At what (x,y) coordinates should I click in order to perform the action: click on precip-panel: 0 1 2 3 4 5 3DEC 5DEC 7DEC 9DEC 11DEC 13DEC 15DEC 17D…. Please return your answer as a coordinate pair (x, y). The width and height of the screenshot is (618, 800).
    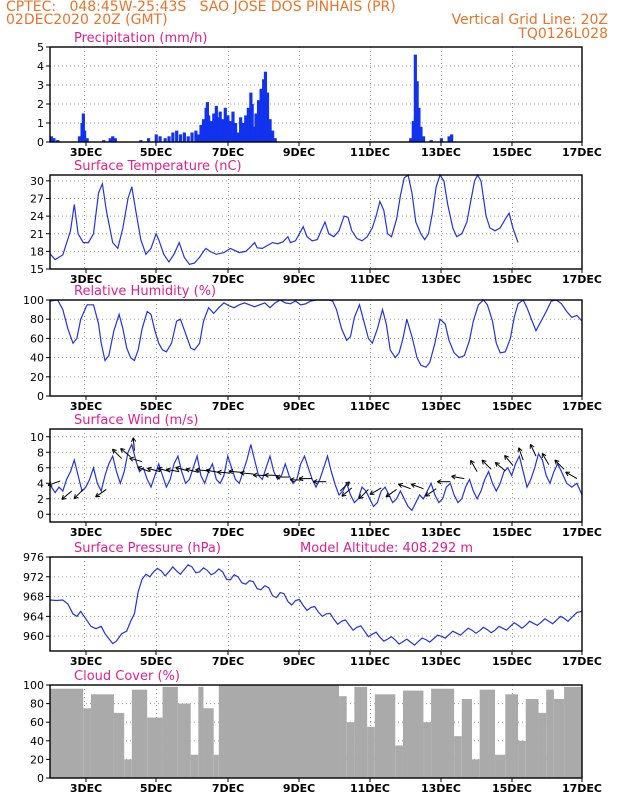
    Looking at the image, I should click on (319, 95).